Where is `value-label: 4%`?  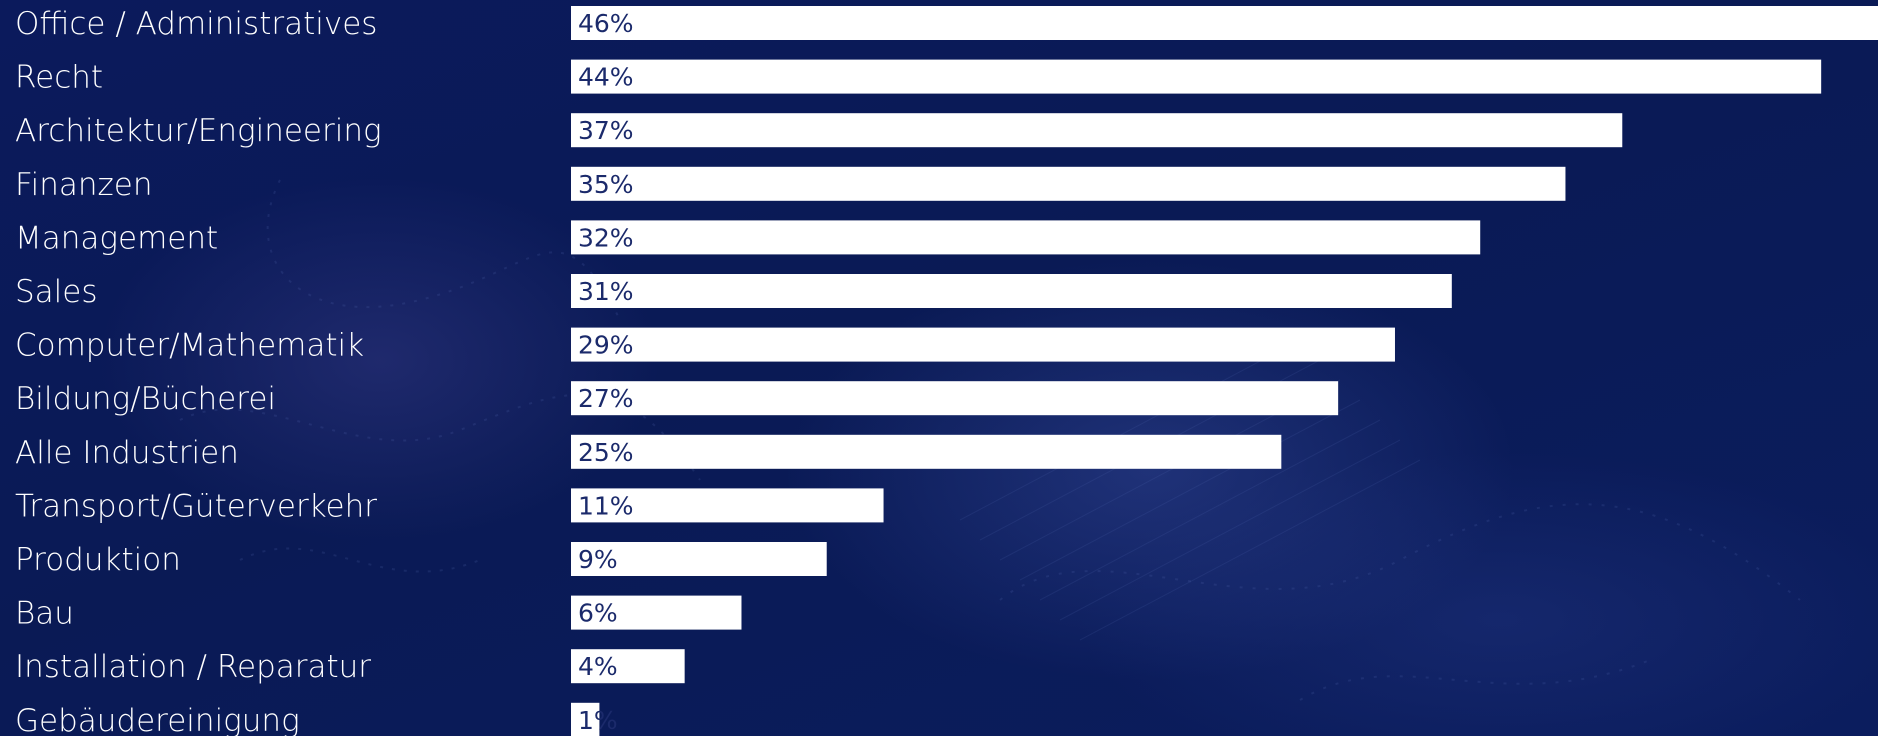 value-label: 4% is located at coordinates (598, 666).